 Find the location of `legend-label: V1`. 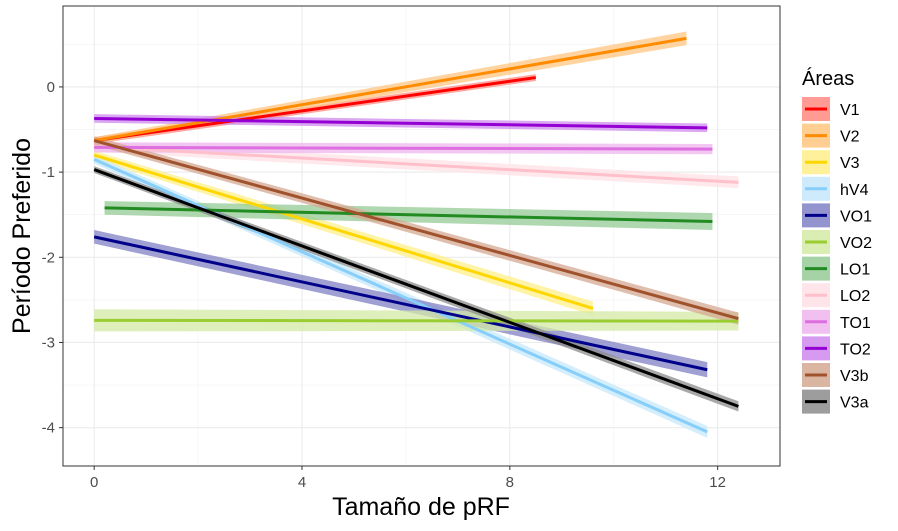

legend-label: V1 is located at coordinates (850, 110).